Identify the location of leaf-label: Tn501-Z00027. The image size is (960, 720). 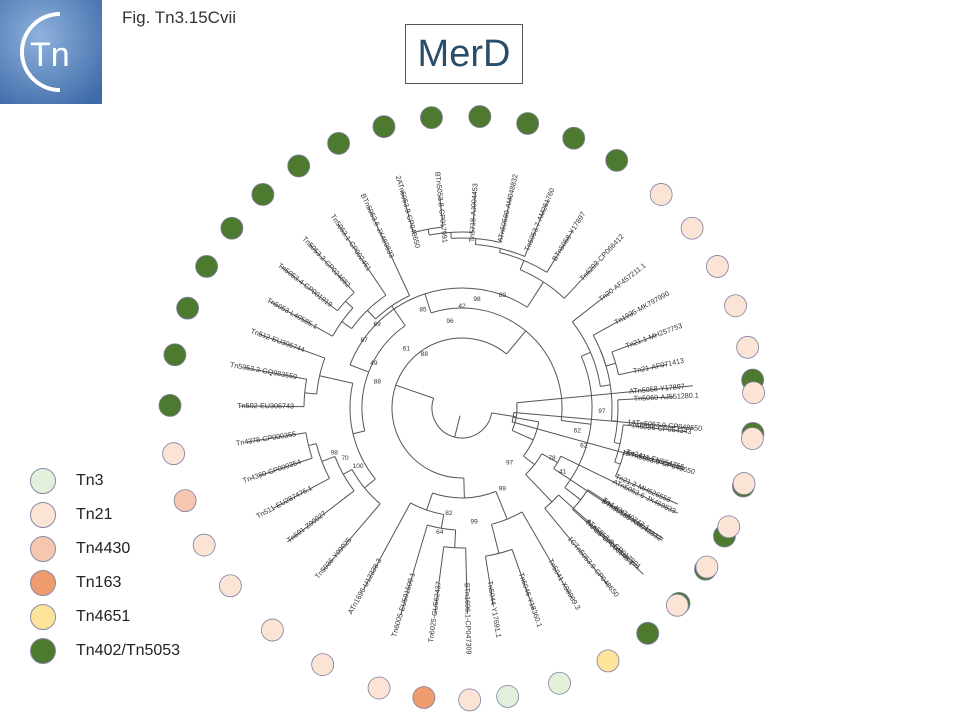
(306, 527).